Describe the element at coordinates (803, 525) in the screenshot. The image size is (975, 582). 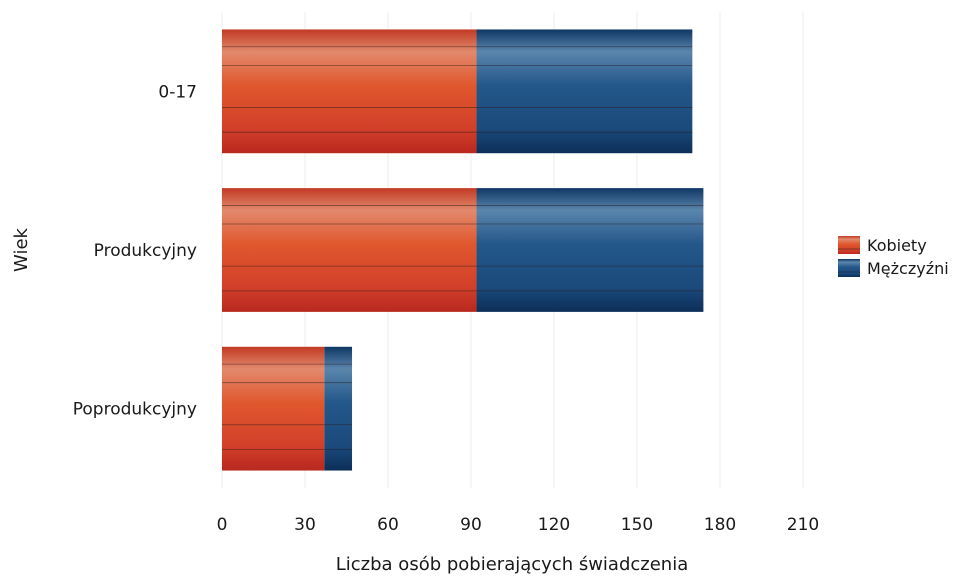
I see `x-tick-label: 210` at that location.